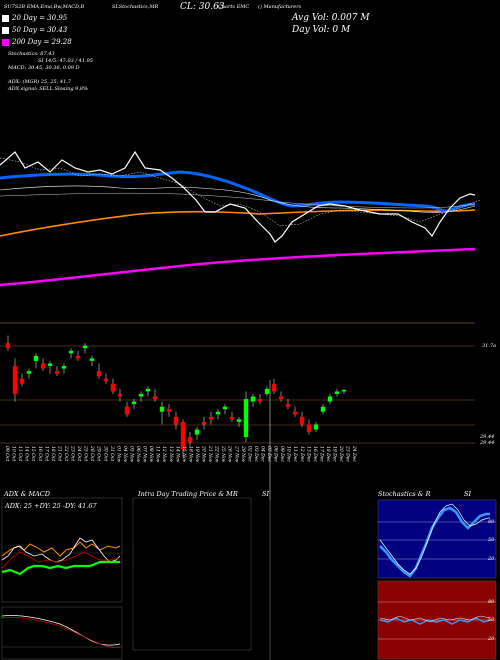  I want to click on date-tick-label: 07 Nov, so click(145, 454).